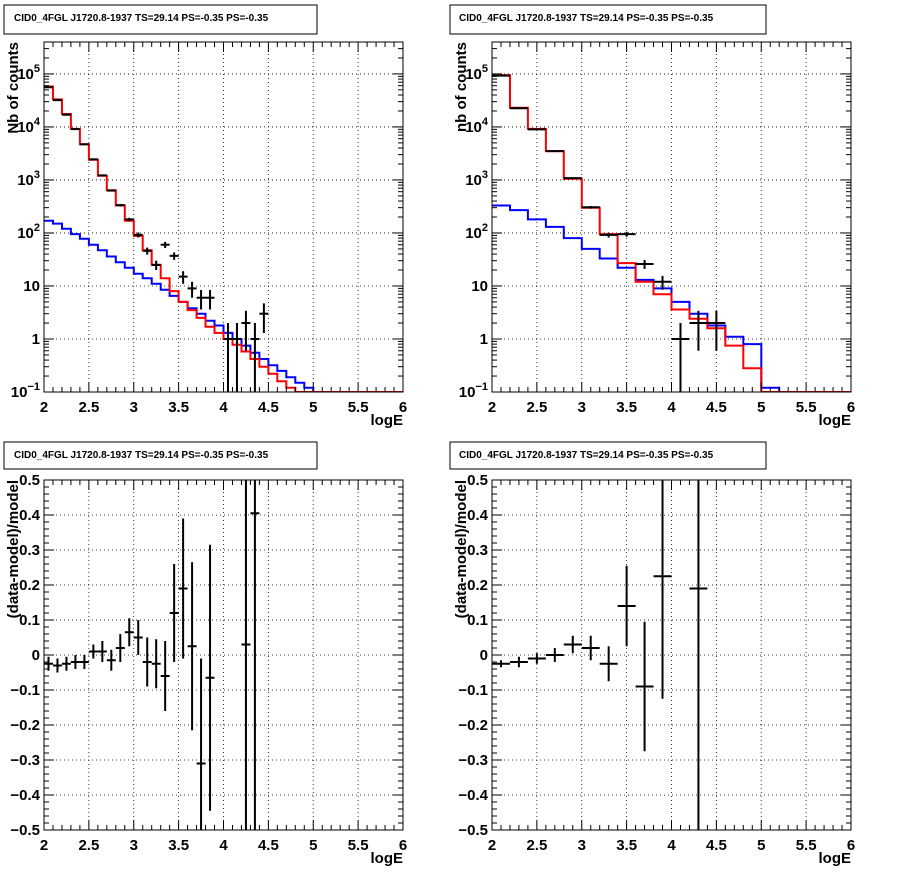 The width and height of the screenshot is (898, 875). I want to click on y-tick-label: 10, so click(31, 286).